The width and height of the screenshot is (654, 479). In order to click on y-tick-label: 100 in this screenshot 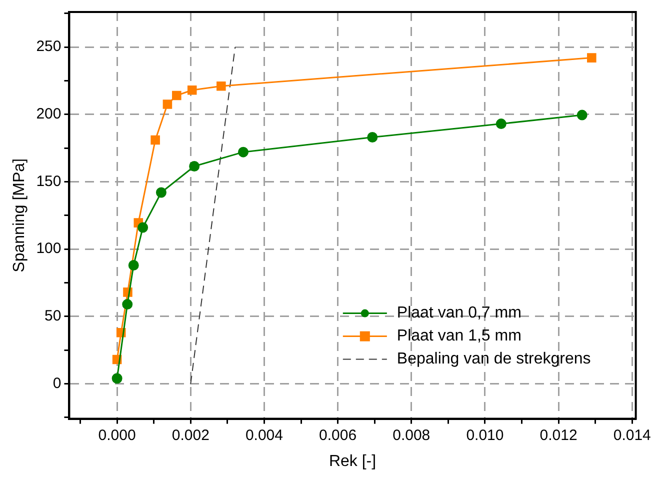, I will do `click(49, 249)`.